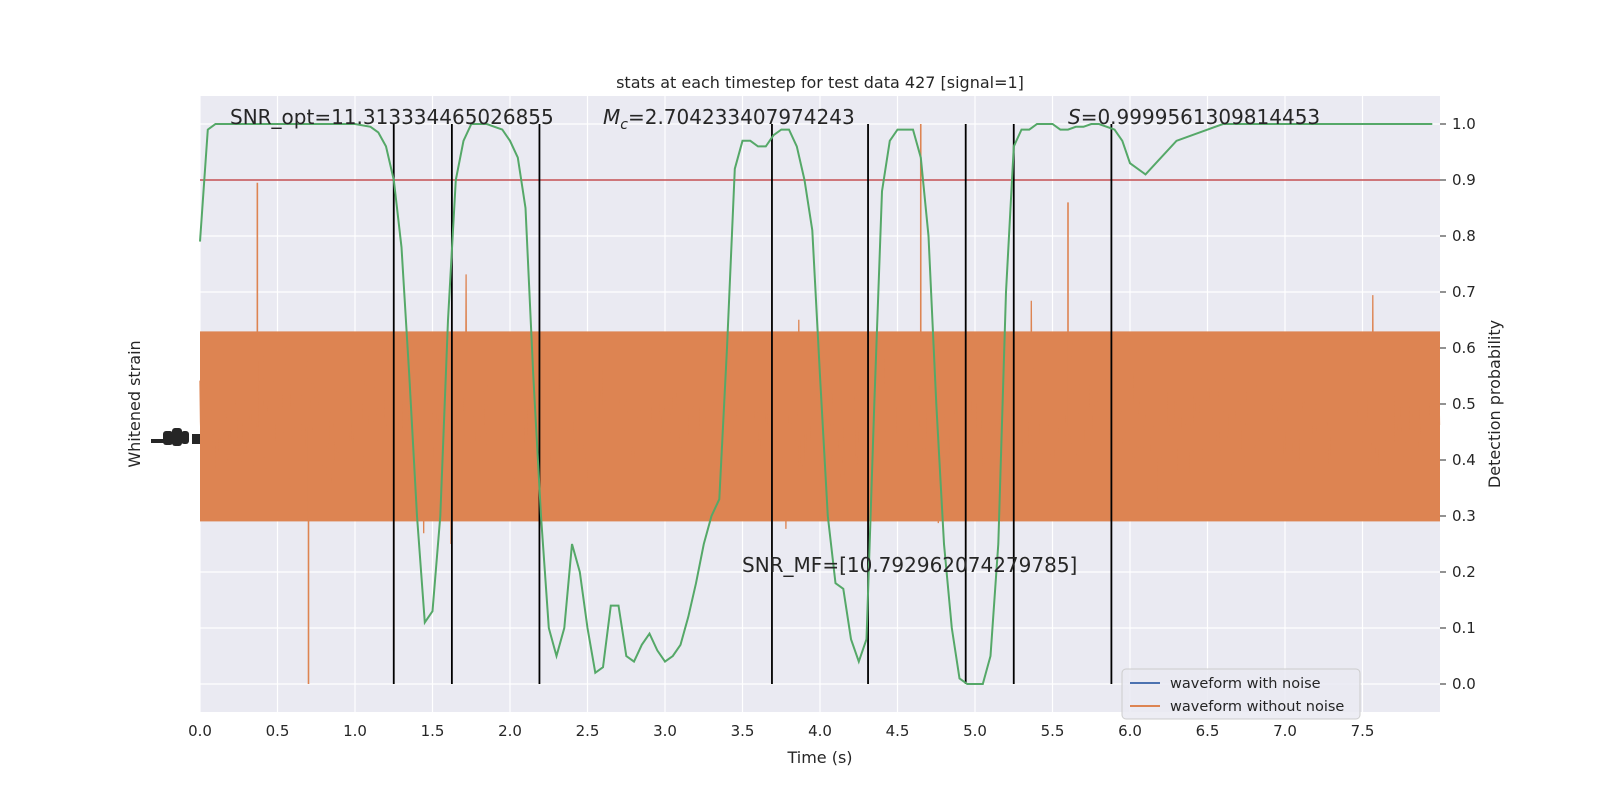 Image resolution: width=1600 pixels, height=800 pixels. What do you see at coordinates (392, 117) in the screenshot?
I see `snr-opt-annotation: SNR_opt=11.313334465026855` at bounding box center [392, 117].